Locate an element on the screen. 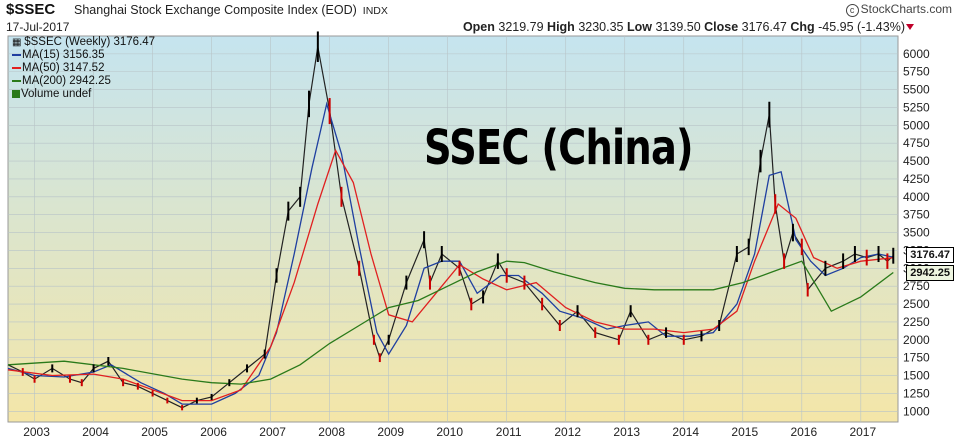 This screenshot has width=960, height=437. x-tick-label: 2012 is located at coordinates (567, 431).